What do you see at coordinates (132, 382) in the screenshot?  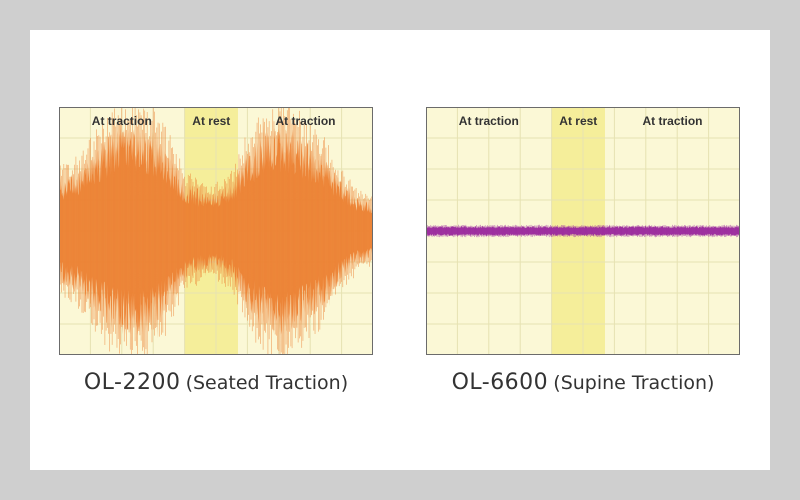 I see `model-name: OL-2200` at bounding box center [132, 382].